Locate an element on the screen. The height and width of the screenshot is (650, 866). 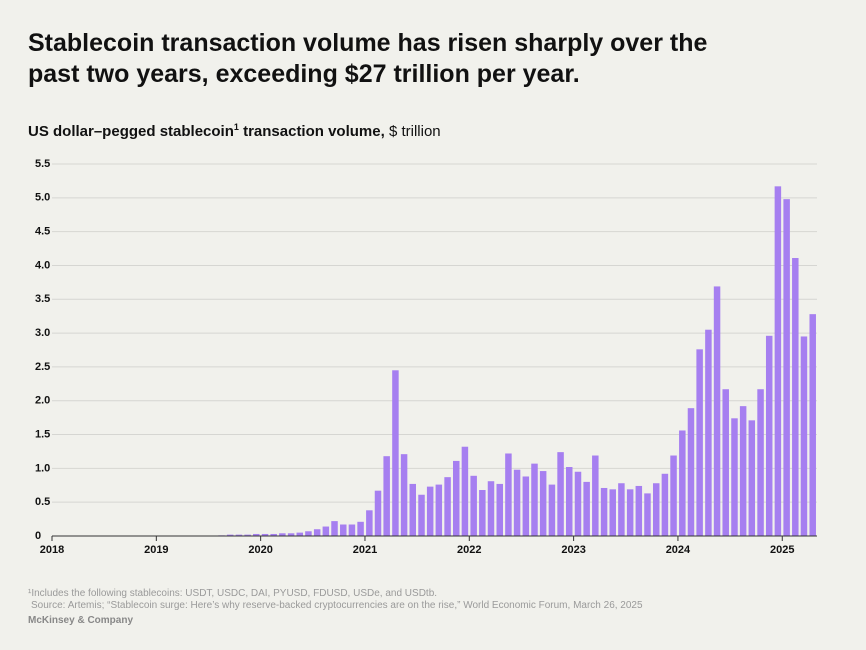
x-tick-label: 2023 is located at coordinates (573, 550).